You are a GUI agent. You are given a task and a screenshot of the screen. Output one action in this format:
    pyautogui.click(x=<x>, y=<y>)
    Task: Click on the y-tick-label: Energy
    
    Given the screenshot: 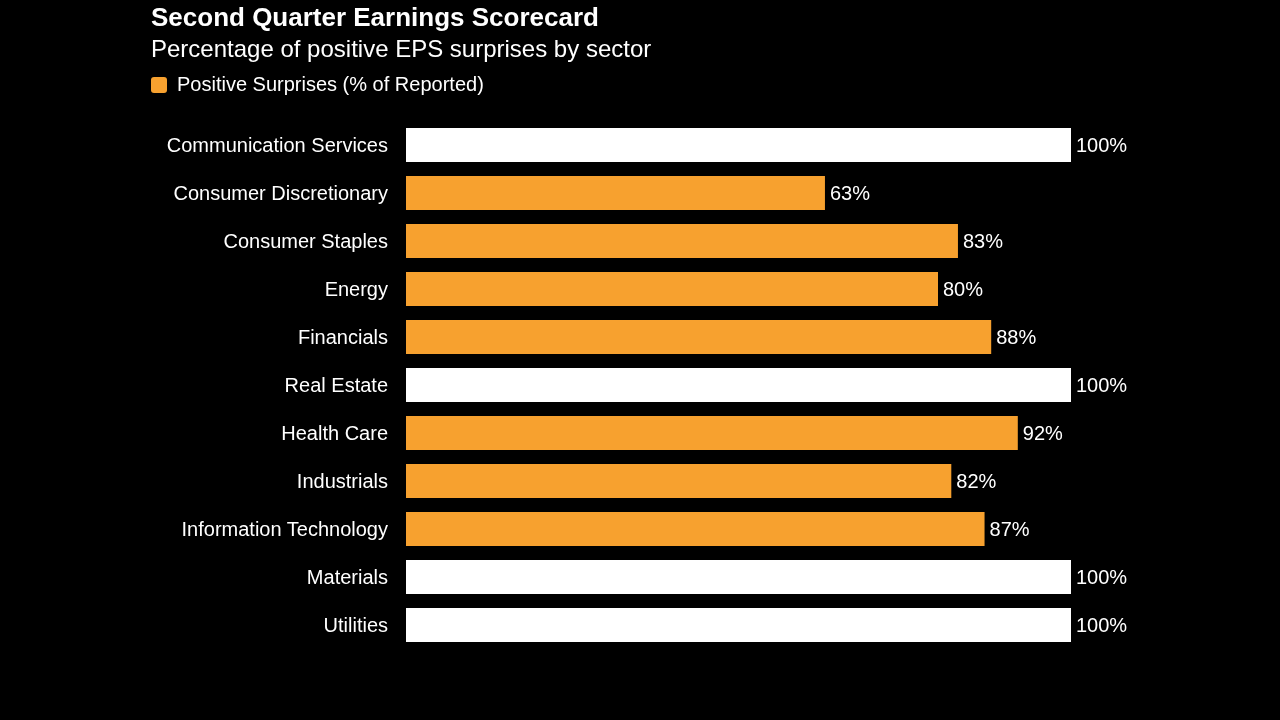 What is the action you would take?
    pyautogui.click(x=356, y=289)
    